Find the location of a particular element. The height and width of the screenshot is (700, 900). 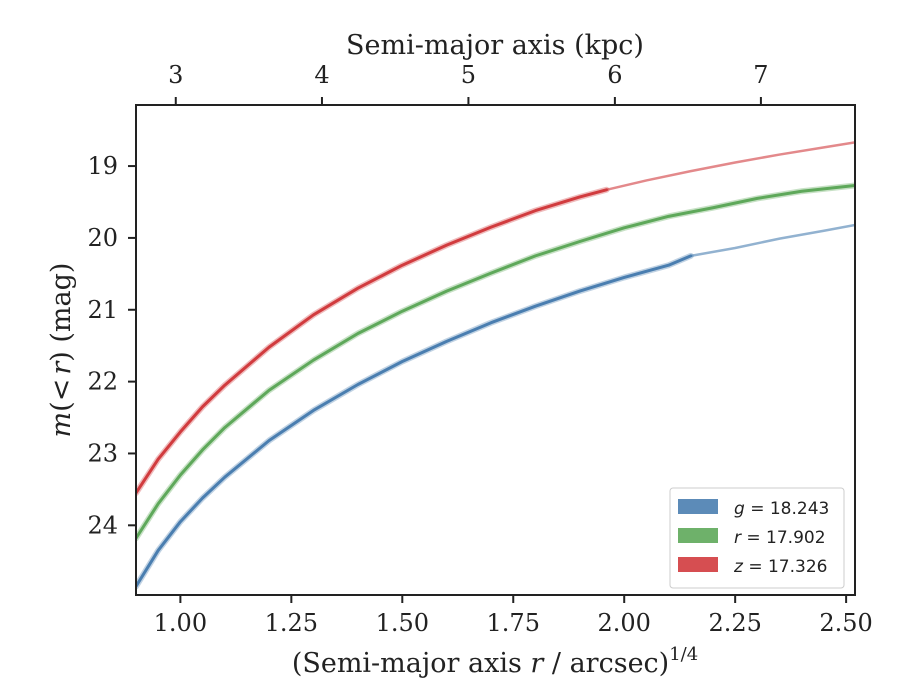

legend-swatch-r is located at coordinates (698, 535).